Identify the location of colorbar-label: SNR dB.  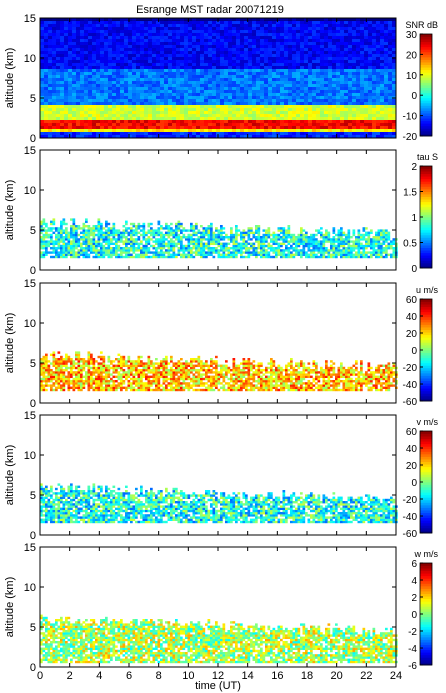
(421, 25).